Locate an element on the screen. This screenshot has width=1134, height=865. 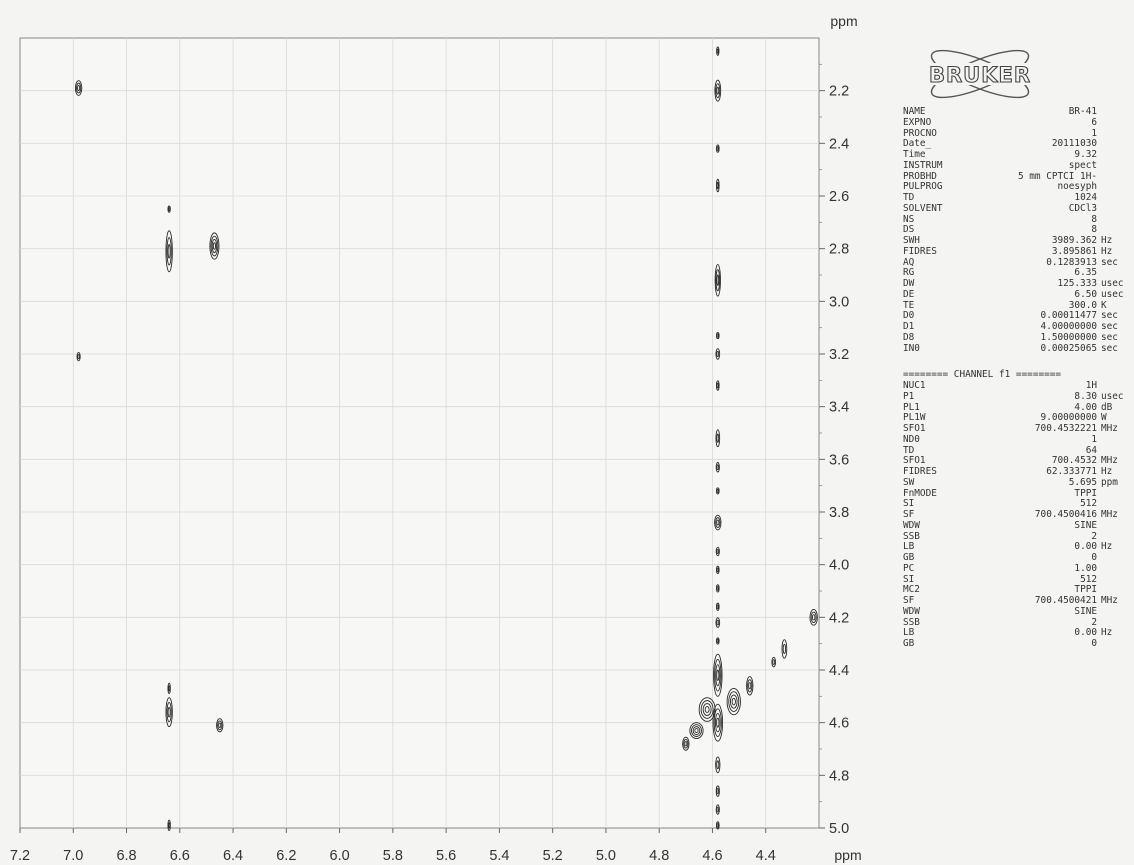
y-tick-label: 3.2 is located at coordinates (839, 355).